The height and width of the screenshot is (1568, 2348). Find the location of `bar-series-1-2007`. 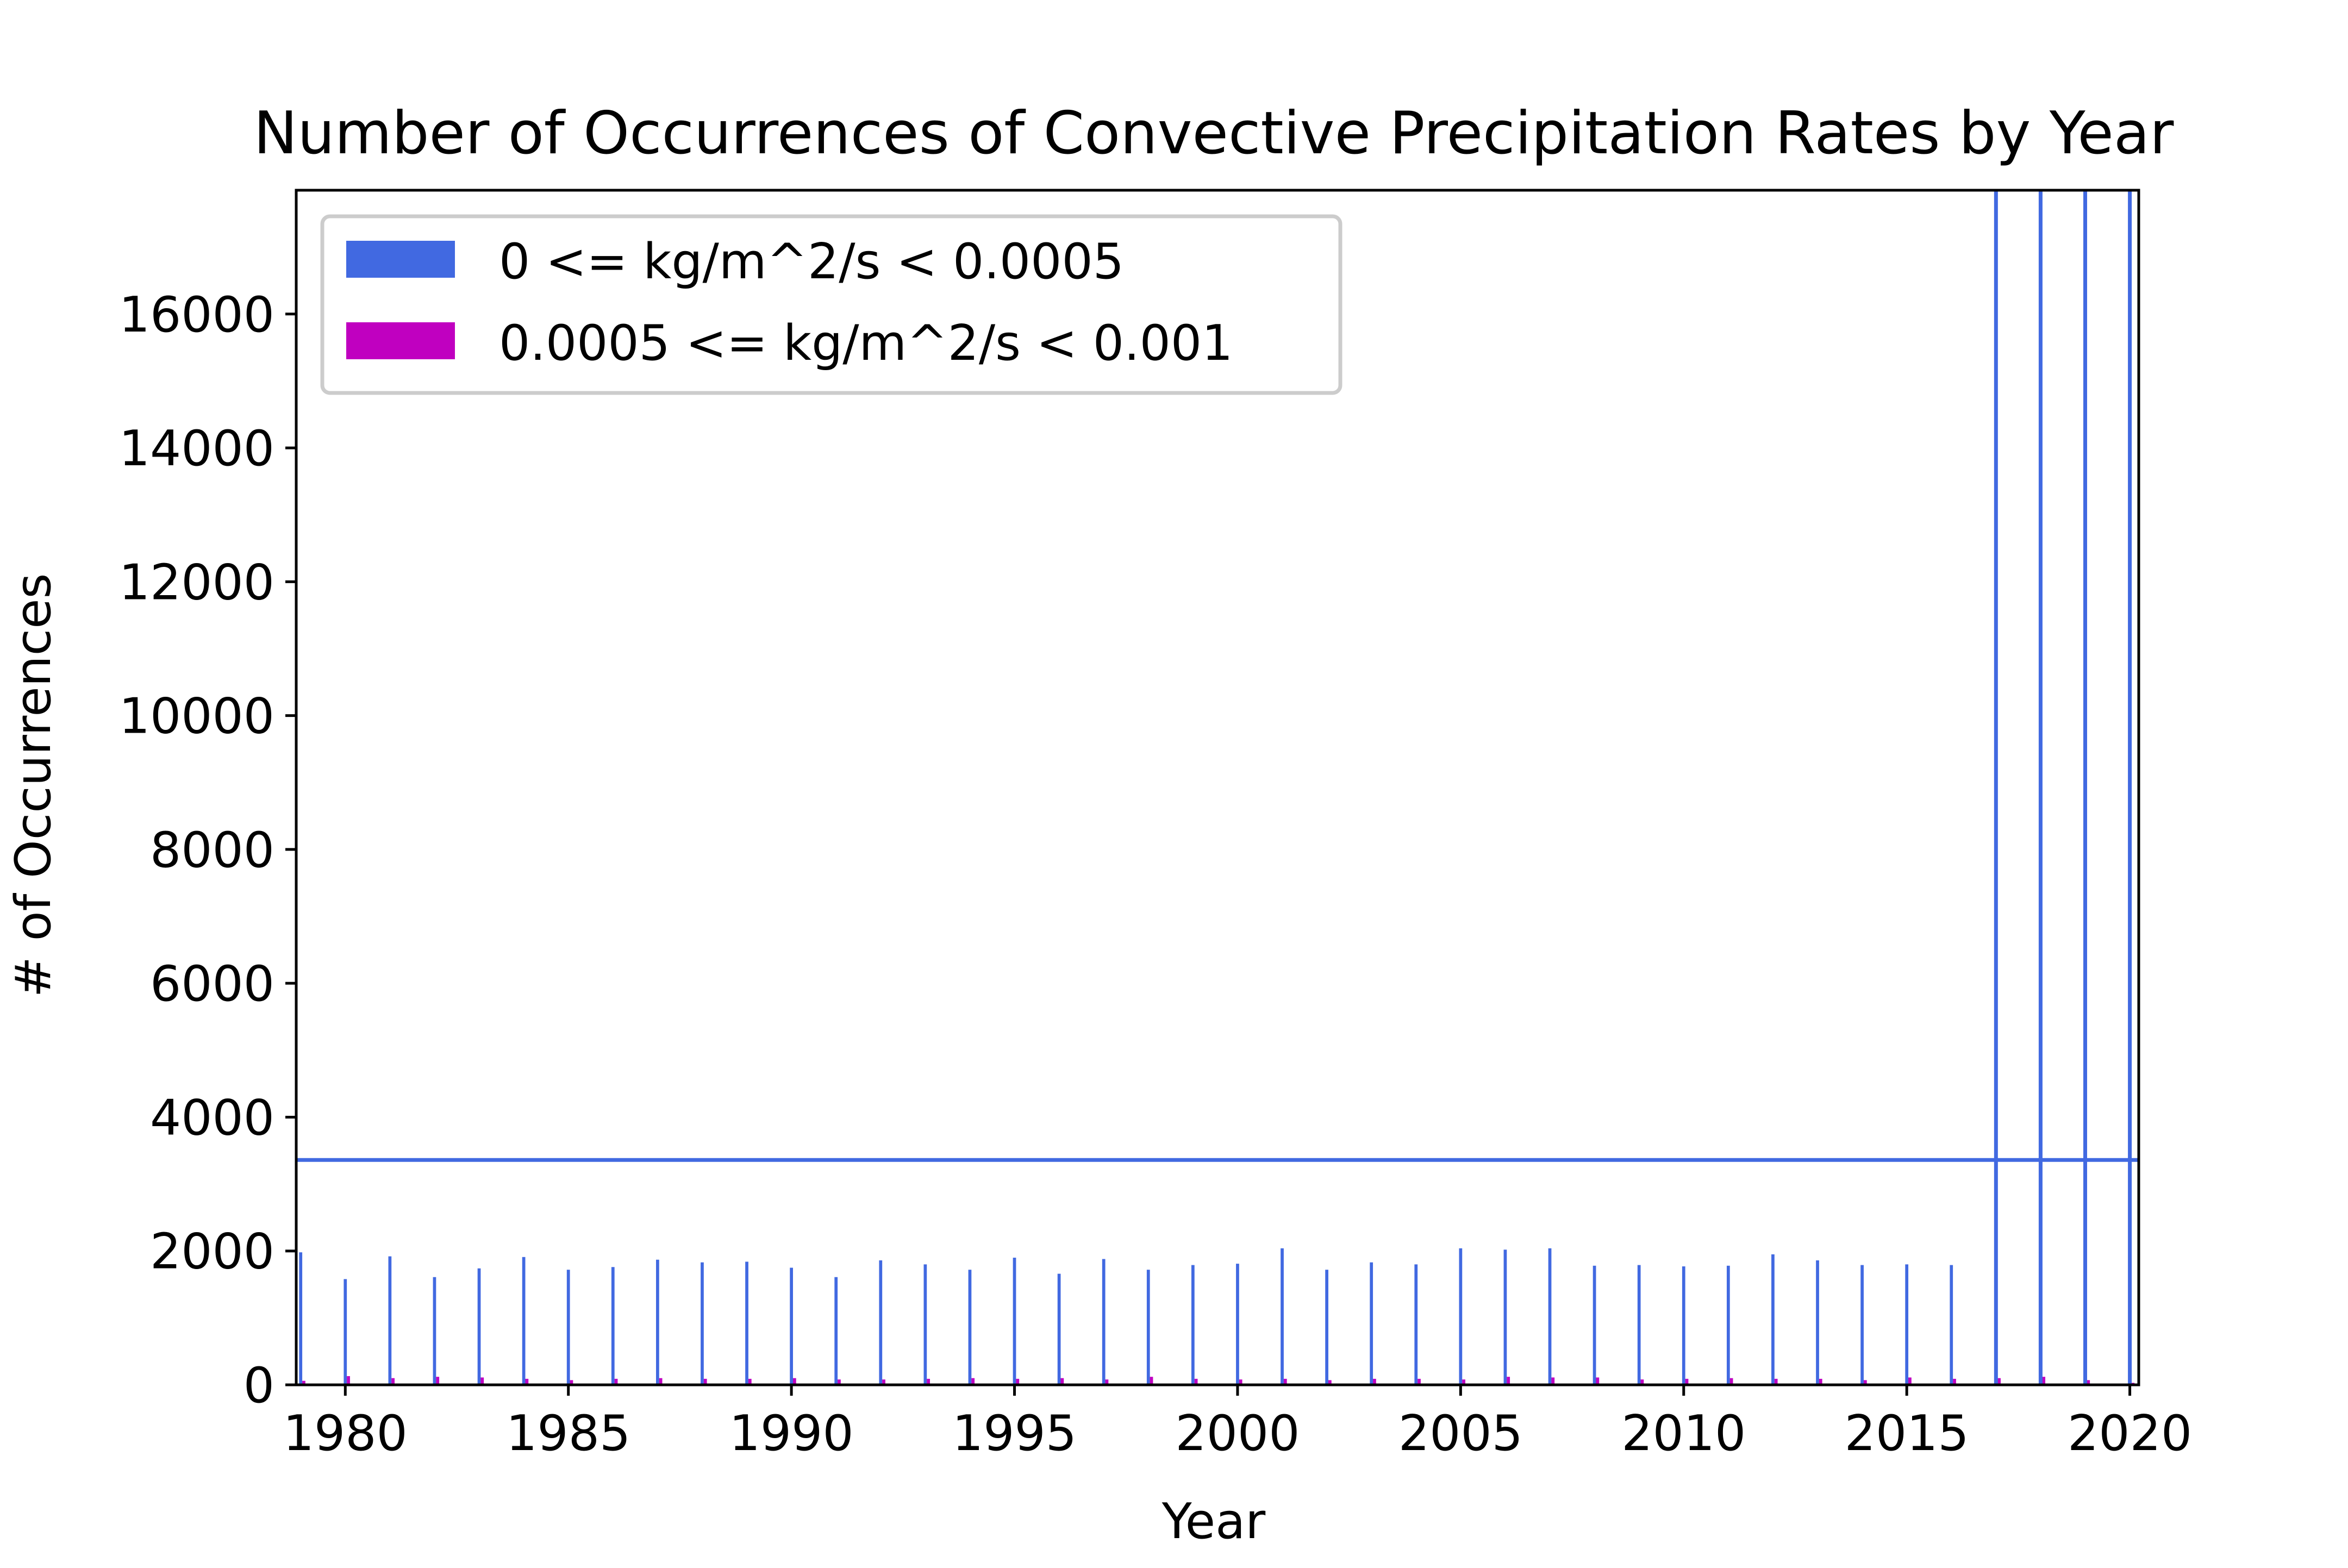

bar-series-1-2007 is located at coordinates (1550, 1316).